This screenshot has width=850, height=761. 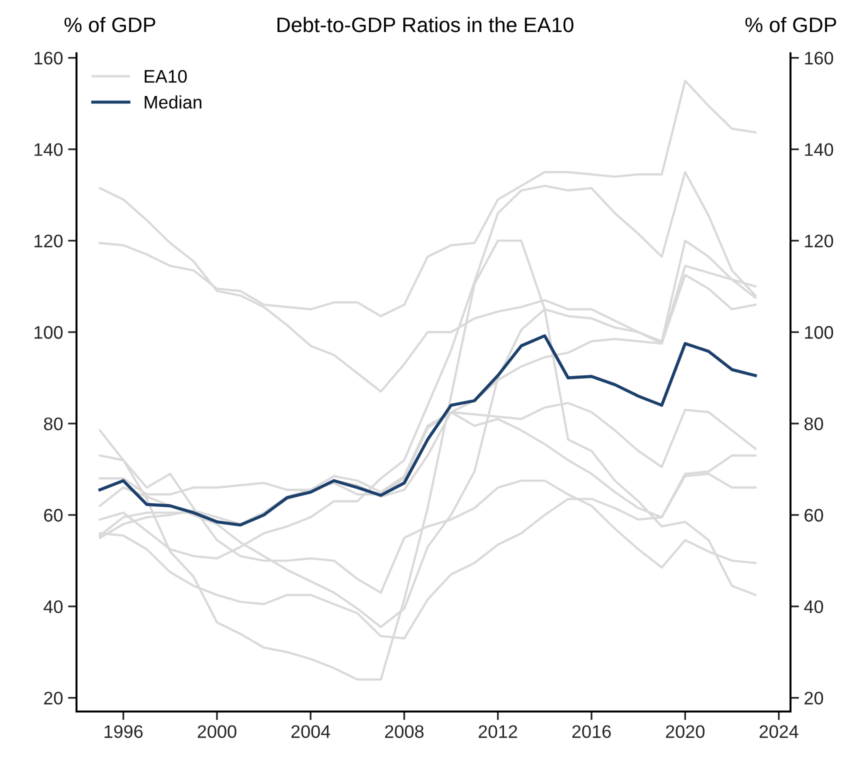 I want to click on y-tick-label: 20, so click(x=53, y=698).